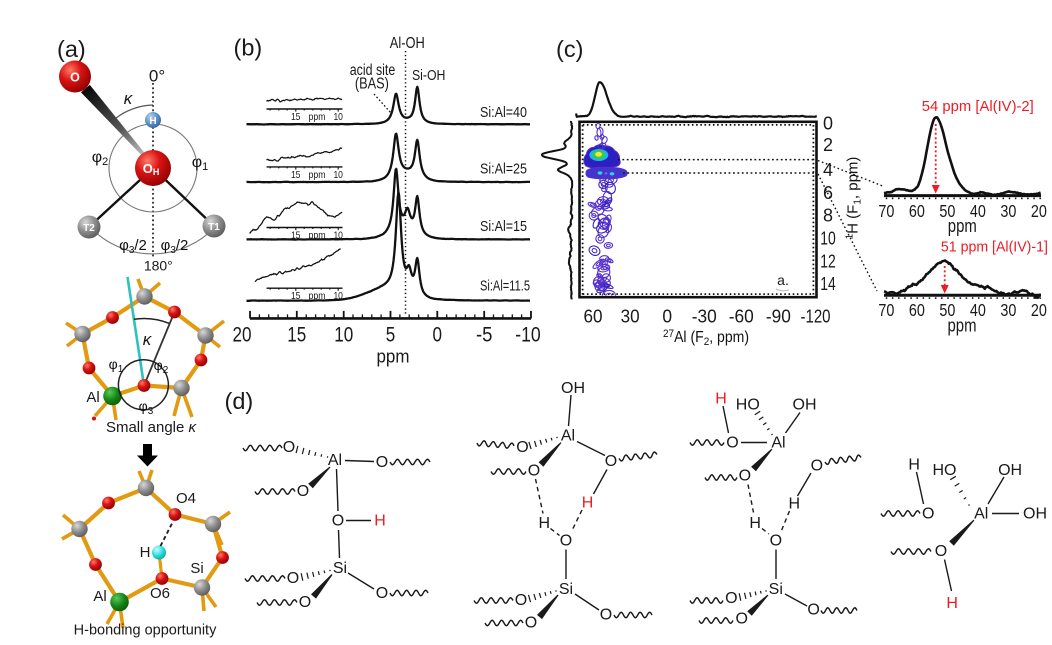 The height and width of the screenshot is (645, 1052). Describe the element at coordinates (484, 335) in the screenshot. I see `svg-text: -5` at that location.